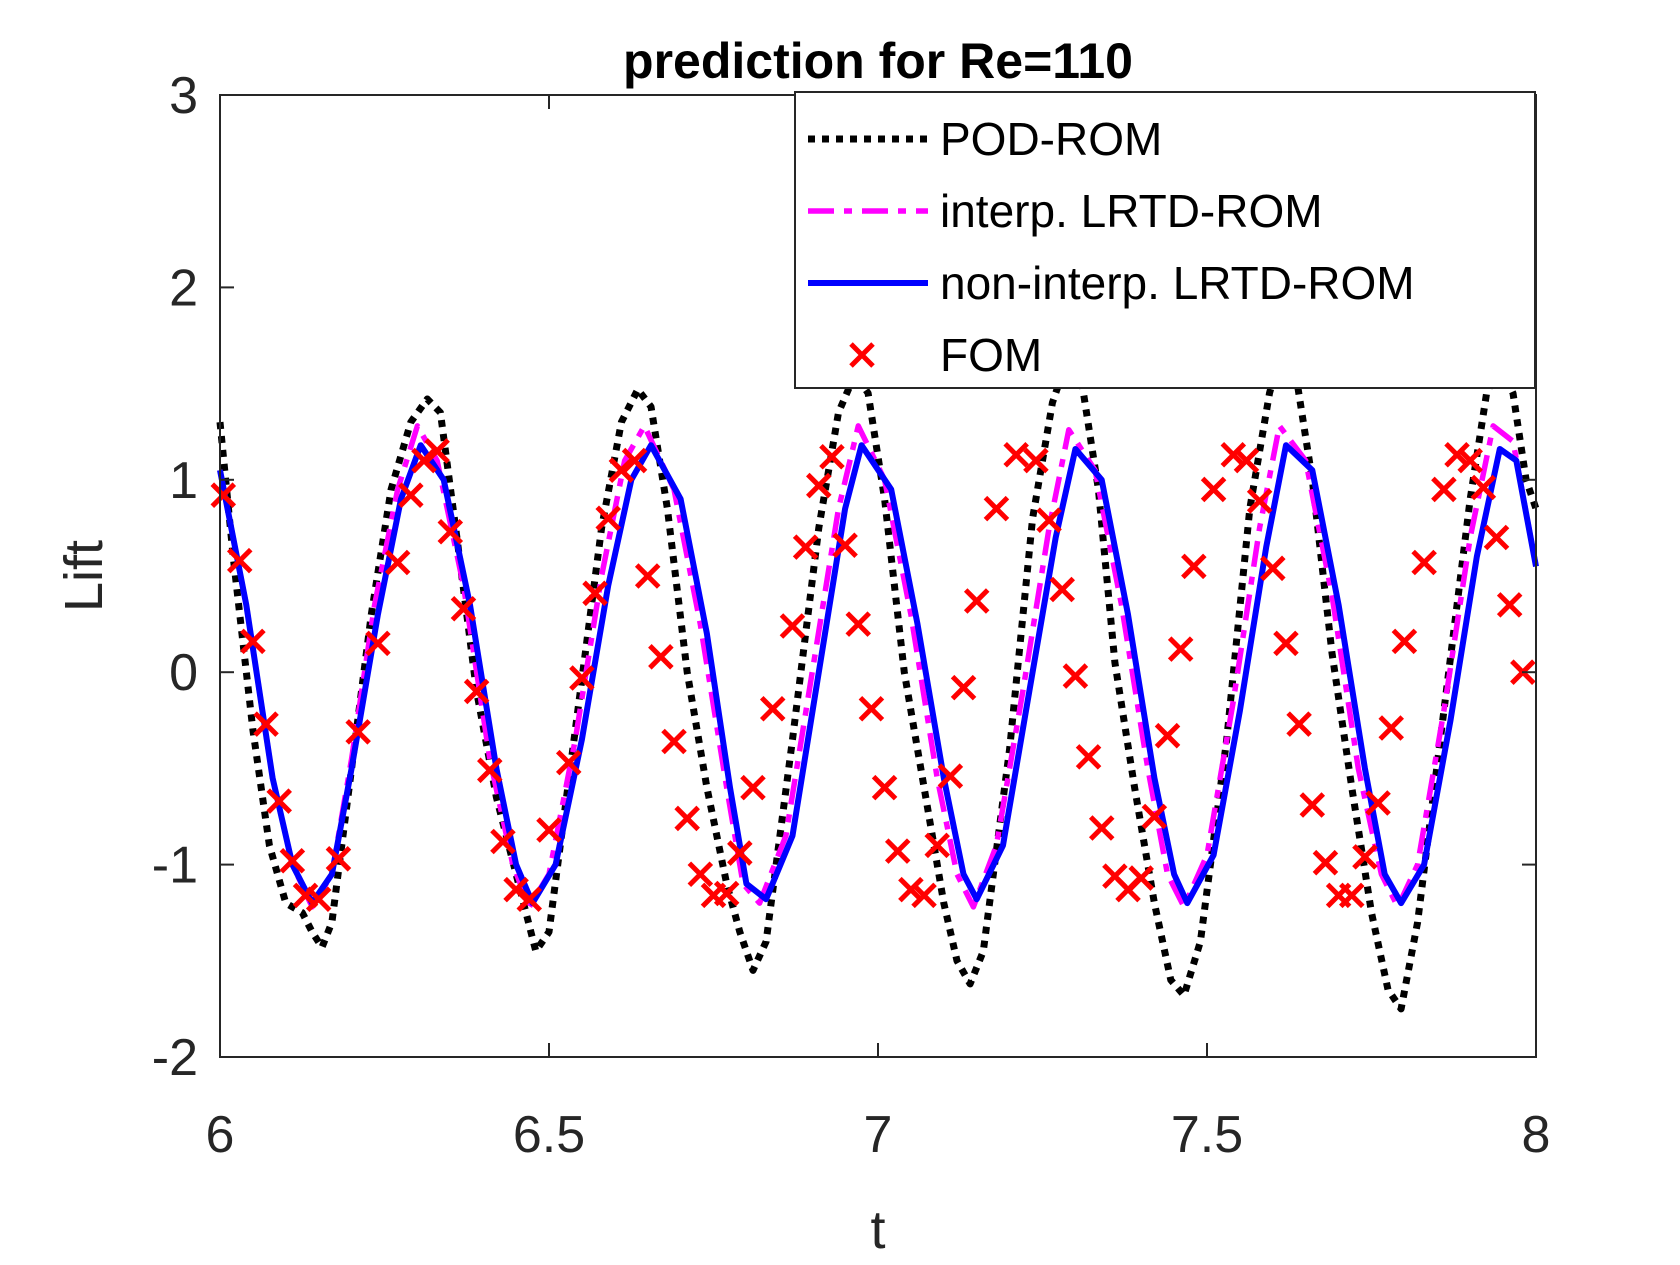 The height and width of the screenshot is (1265, 1680). What do you see at coordinates (1131, 211) in the screenshot?
I see `legend-label-interp-lrtd-rom: interp. LRTD-ROM` at bounding box center [1131, 211].